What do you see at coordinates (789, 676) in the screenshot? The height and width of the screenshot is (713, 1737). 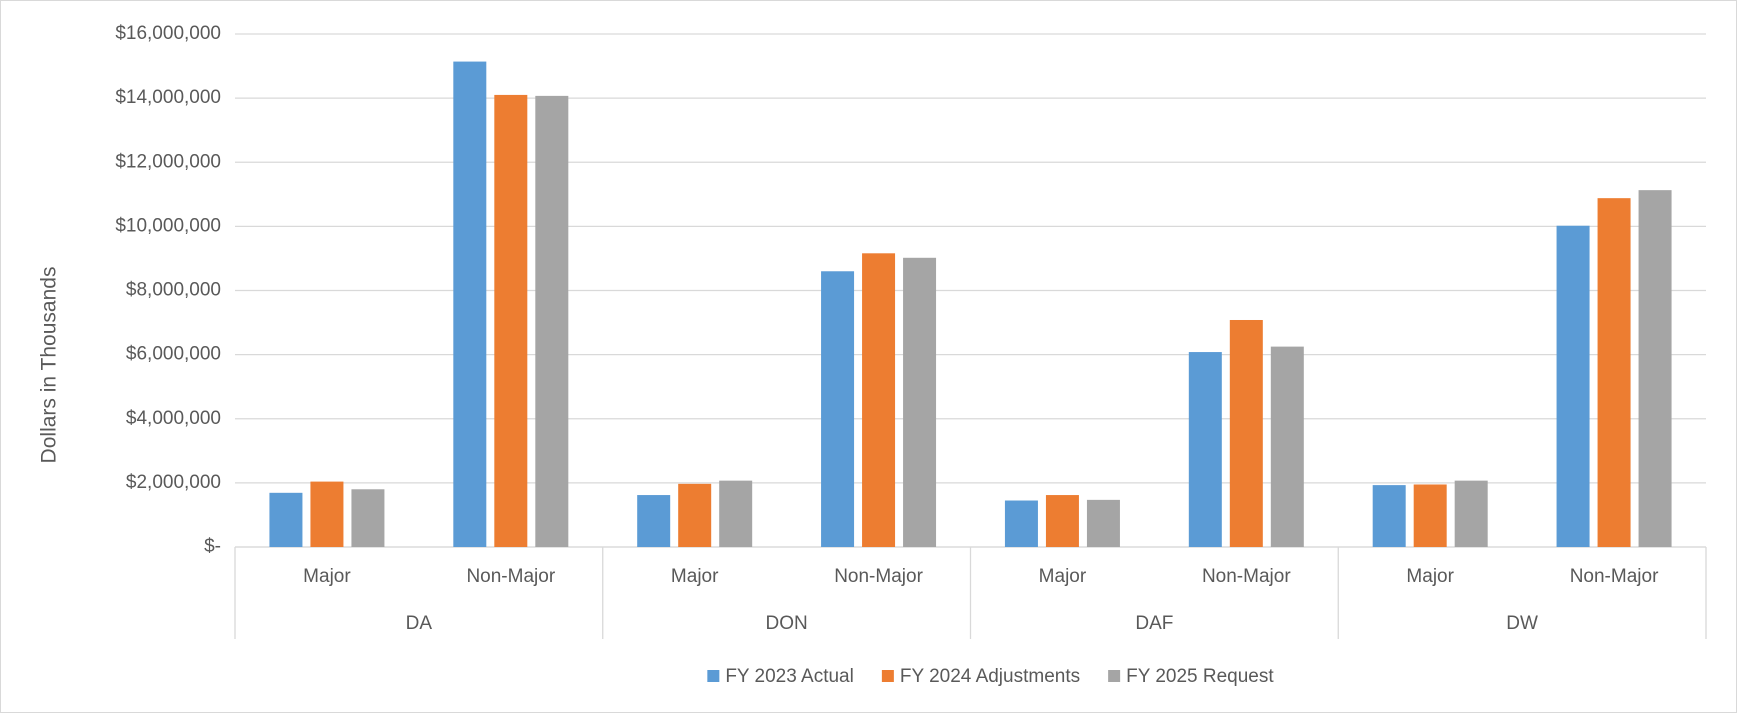 I see `legend-label: FY 2023 Actual` at bounding box center [789, 676].